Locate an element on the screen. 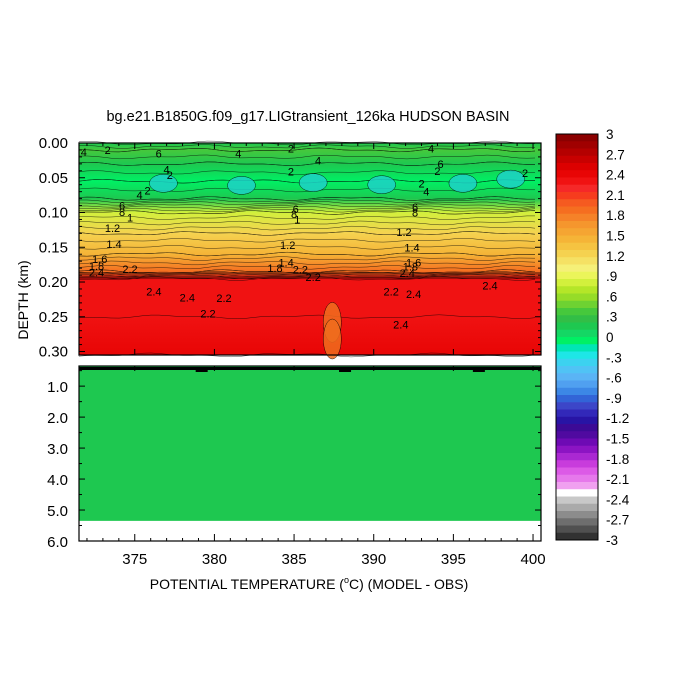  y-axis-label: DEPTH (km) is located at coordinates (23, 299).